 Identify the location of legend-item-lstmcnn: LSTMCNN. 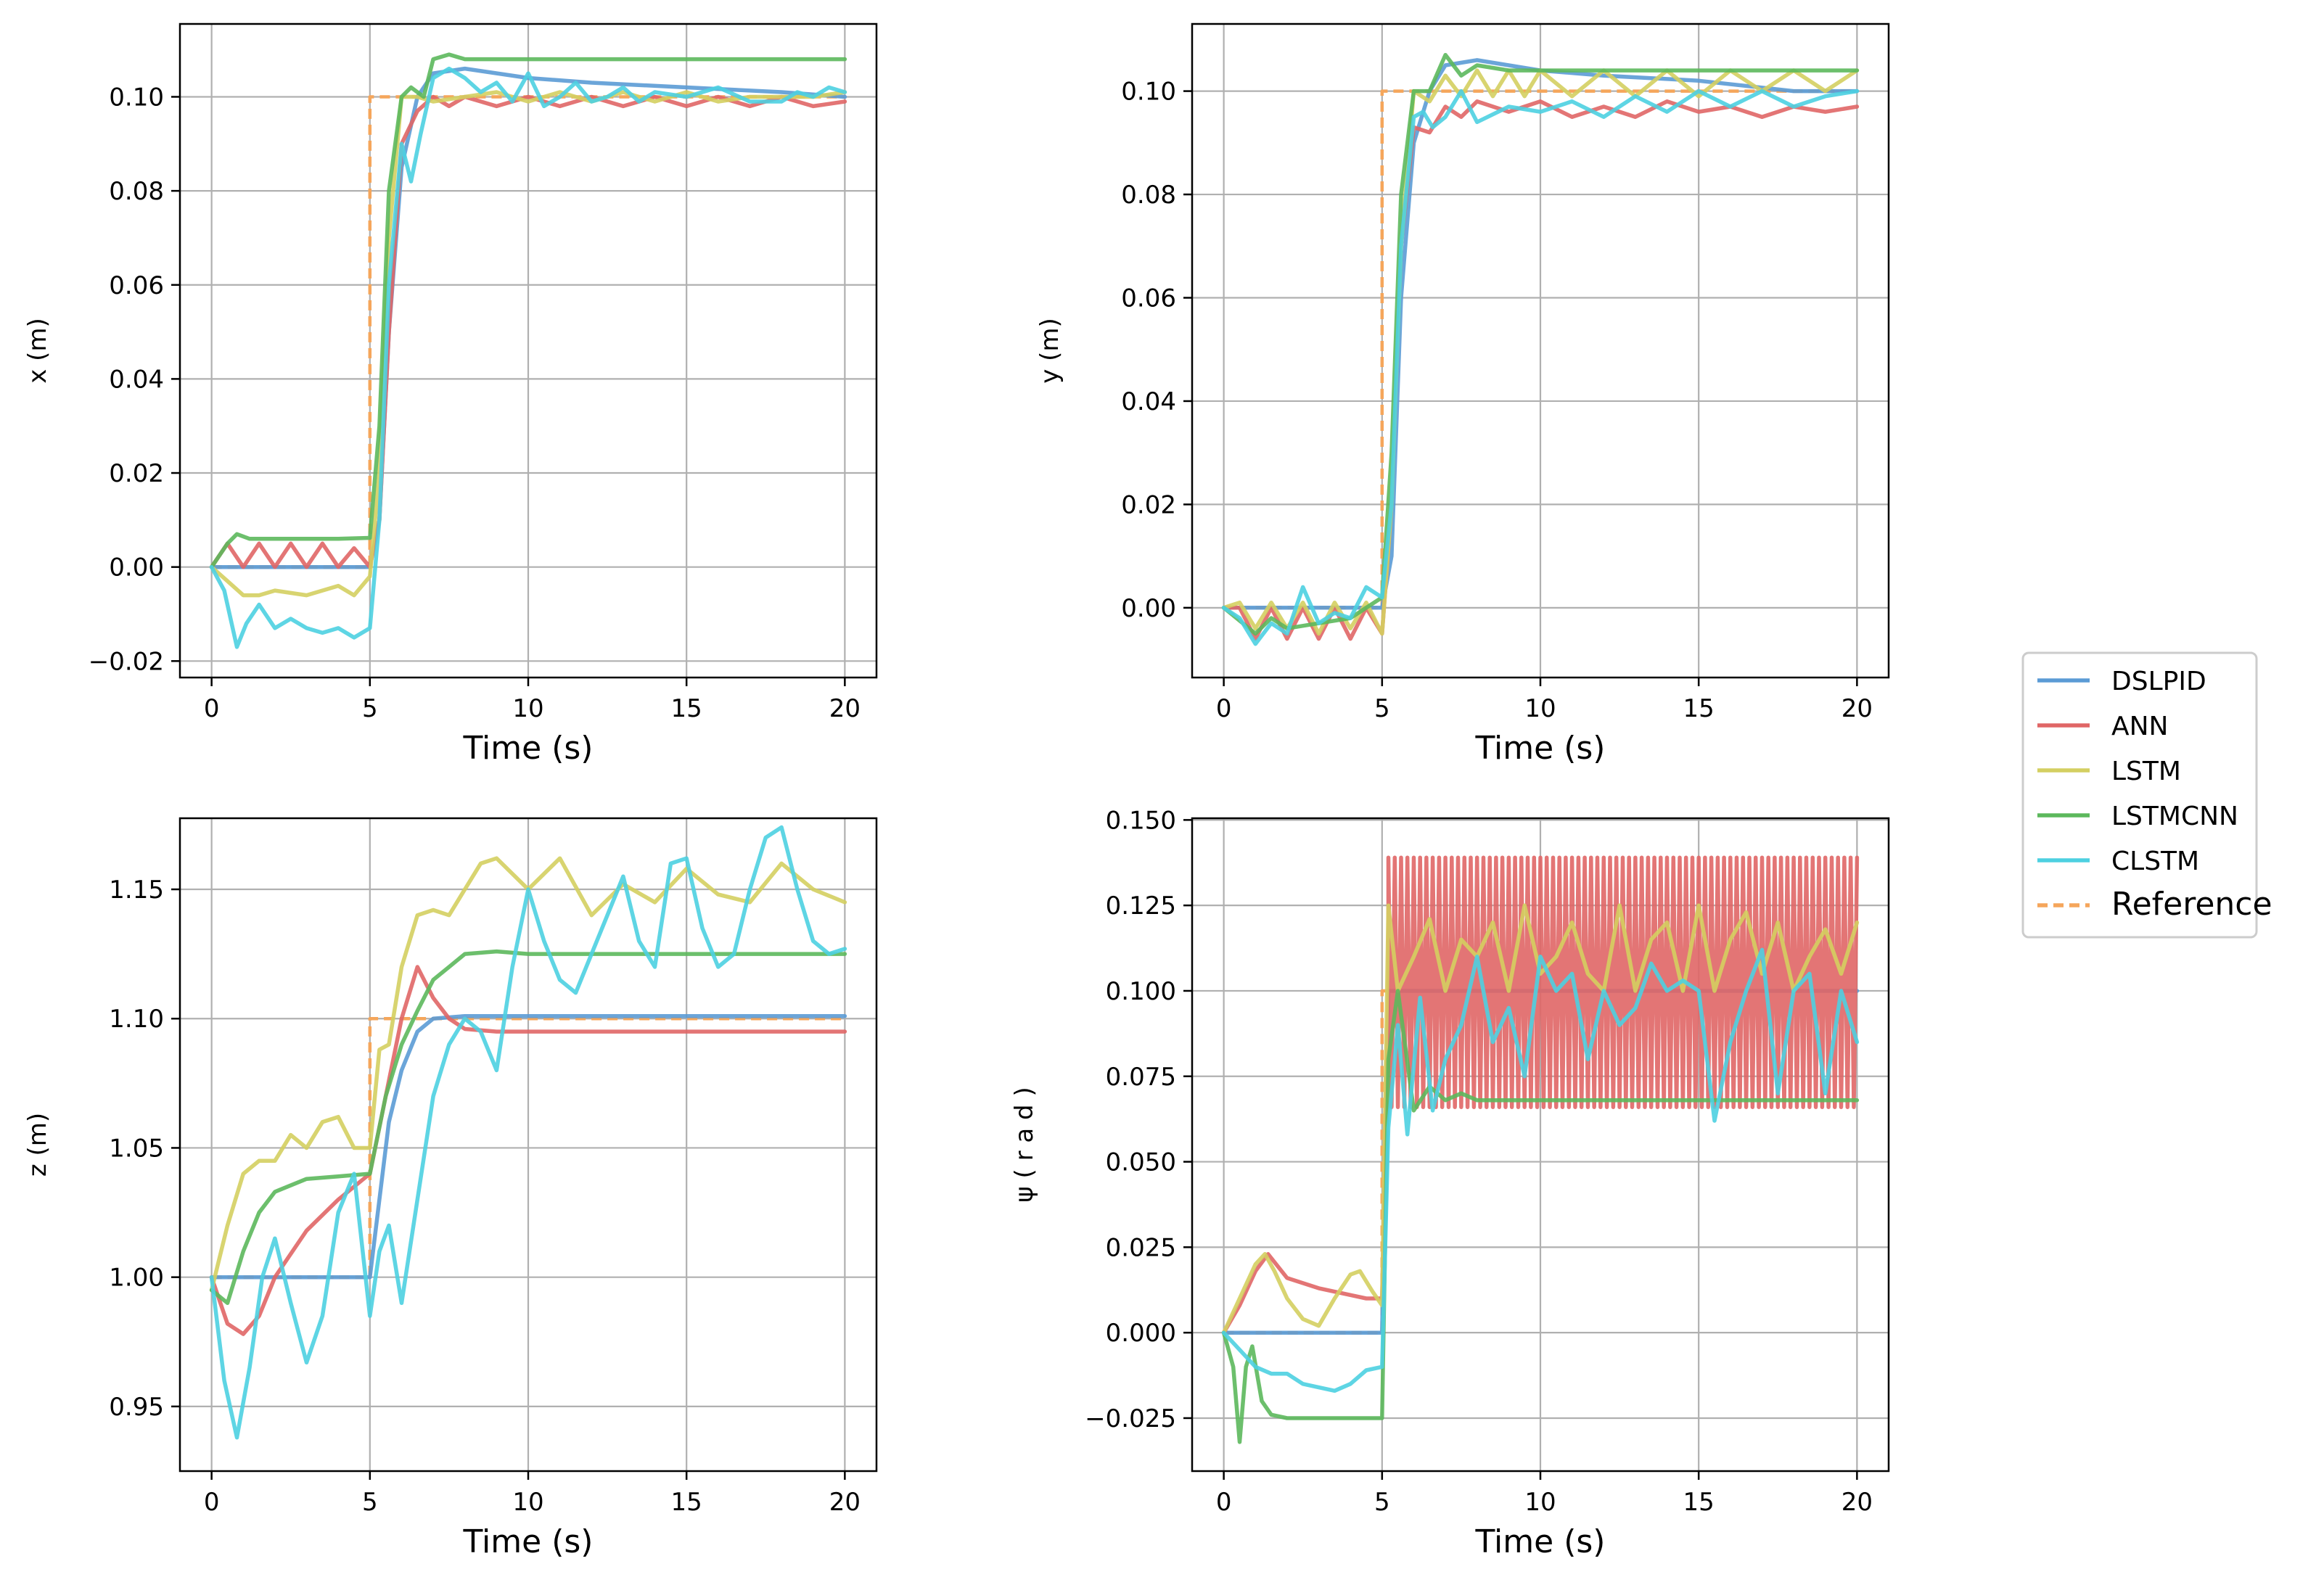
(2138, 816).